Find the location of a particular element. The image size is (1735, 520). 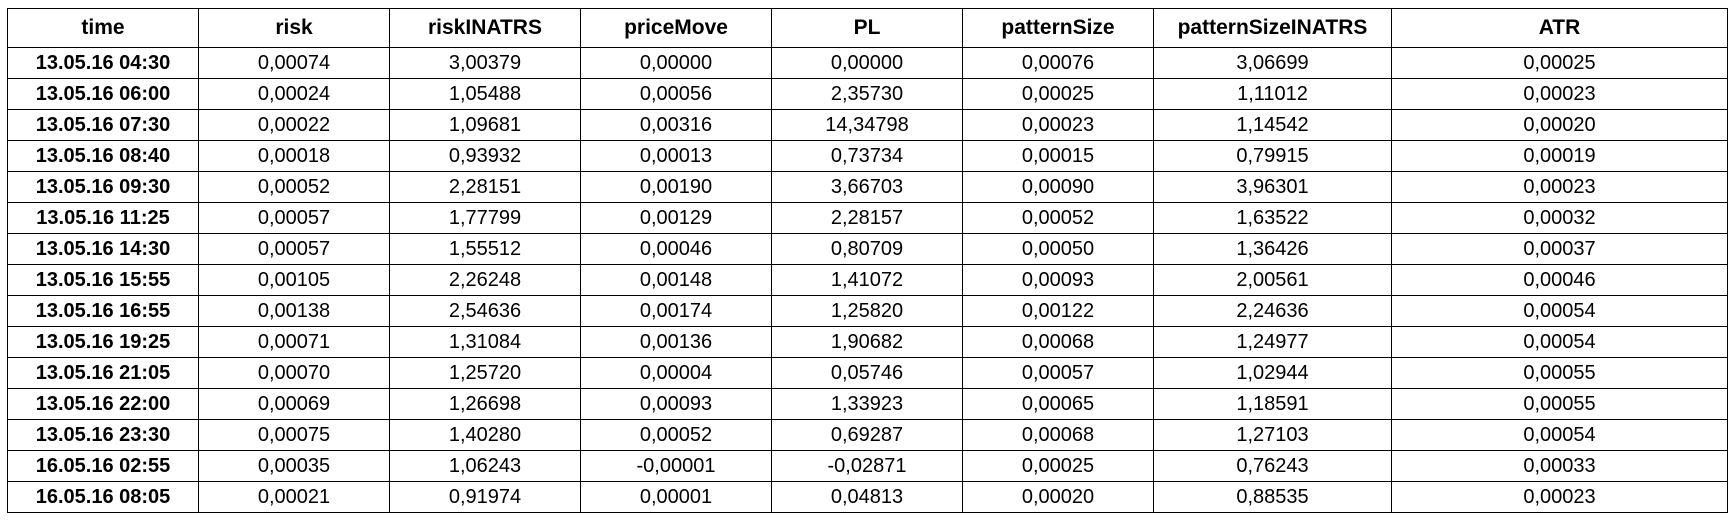

cell-atr: 0,00019 is located at coordinates (1559, 156).